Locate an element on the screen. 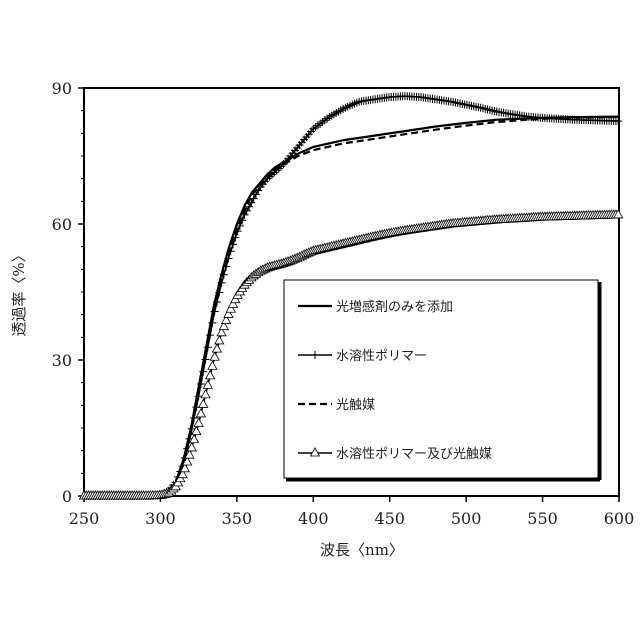 The height and width of the screenshot is (640, 640). x-tick-label: 550 is located at coordinates (542, 518).